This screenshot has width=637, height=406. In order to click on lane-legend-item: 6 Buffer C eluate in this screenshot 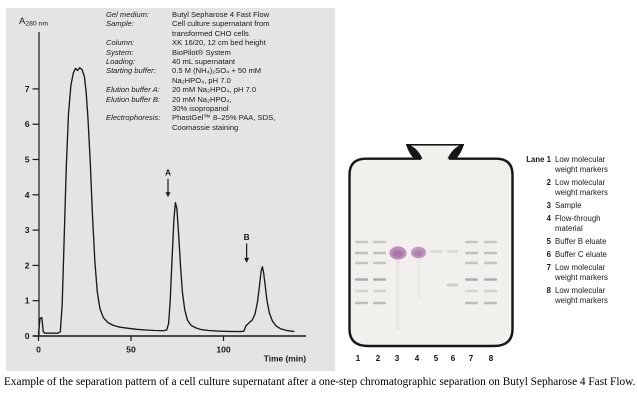, I will do `click(575, 255)`.